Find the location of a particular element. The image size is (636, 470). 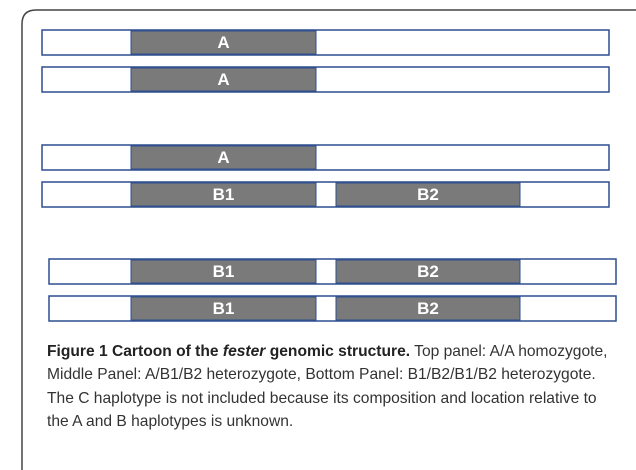

caption-title-end: genomic structure. is located at coordinates (340, 351).